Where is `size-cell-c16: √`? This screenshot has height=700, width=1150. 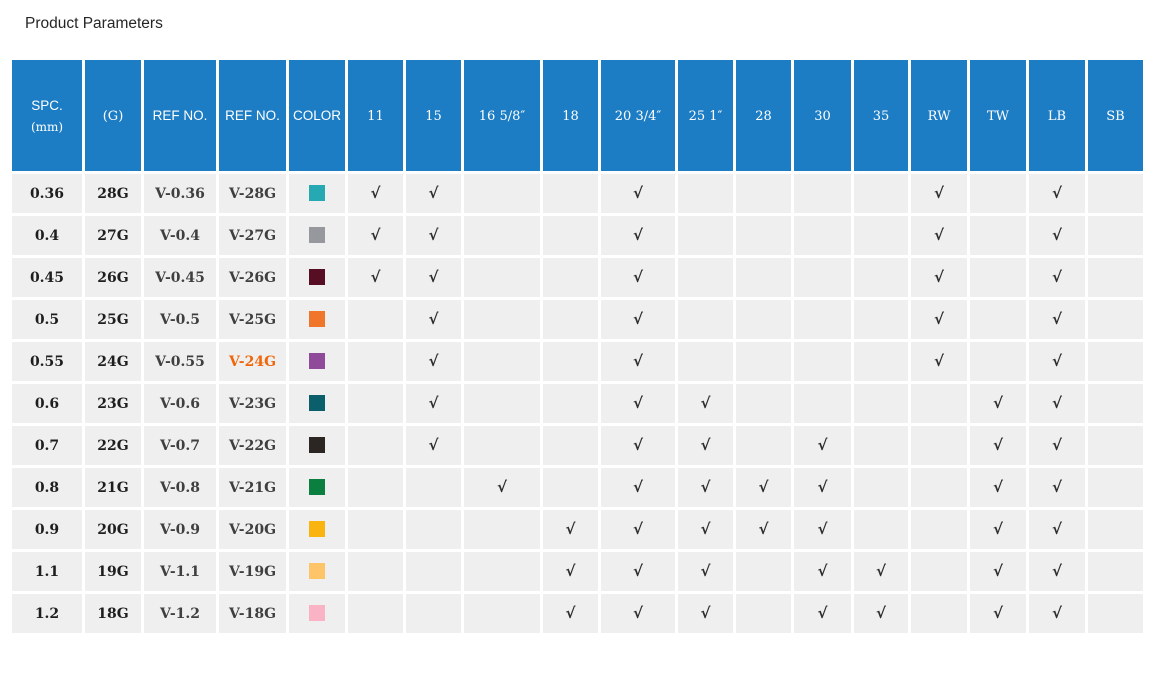 size-cell-c16: √ is located at coordinates (502, 487).